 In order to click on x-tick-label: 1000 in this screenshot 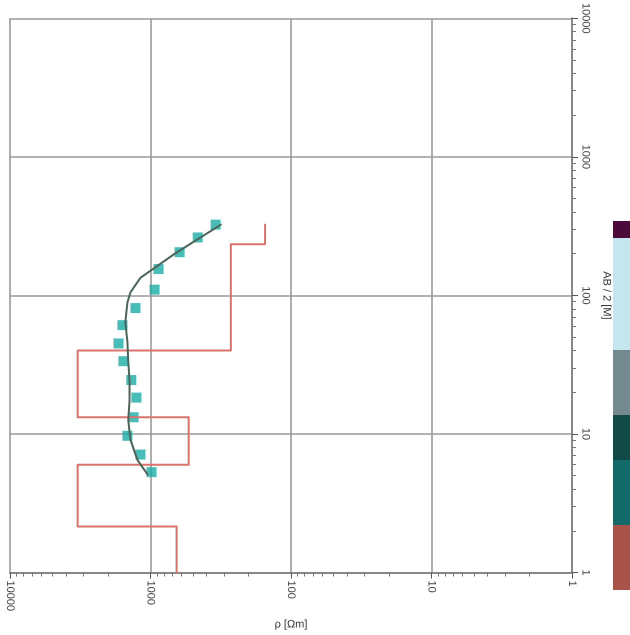, I will do `click(150, 592)`.